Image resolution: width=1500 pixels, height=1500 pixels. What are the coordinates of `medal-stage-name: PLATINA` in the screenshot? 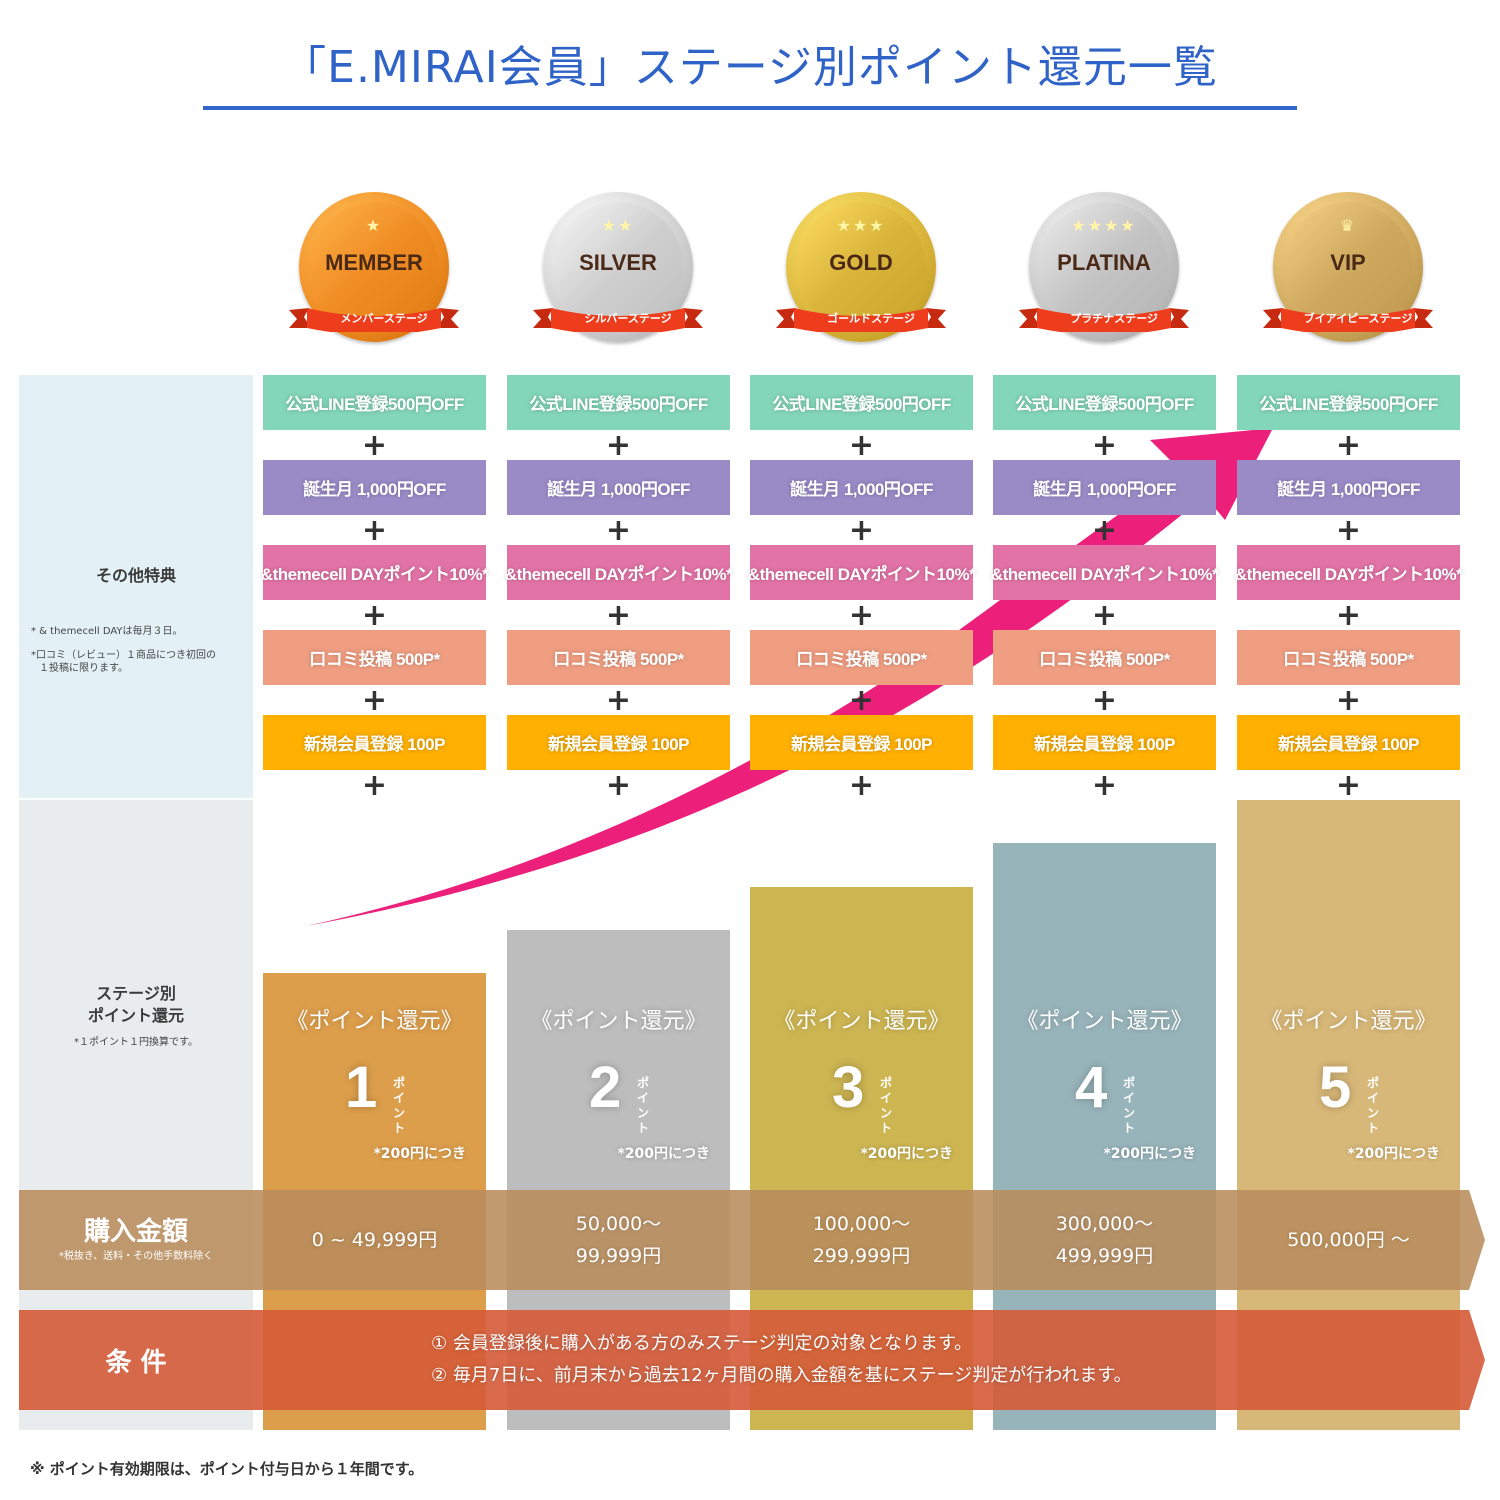 It's located at (1104, 262).